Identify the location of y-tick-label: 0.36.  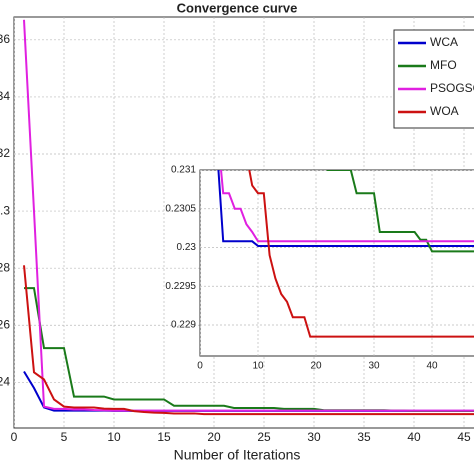
(5, 39).